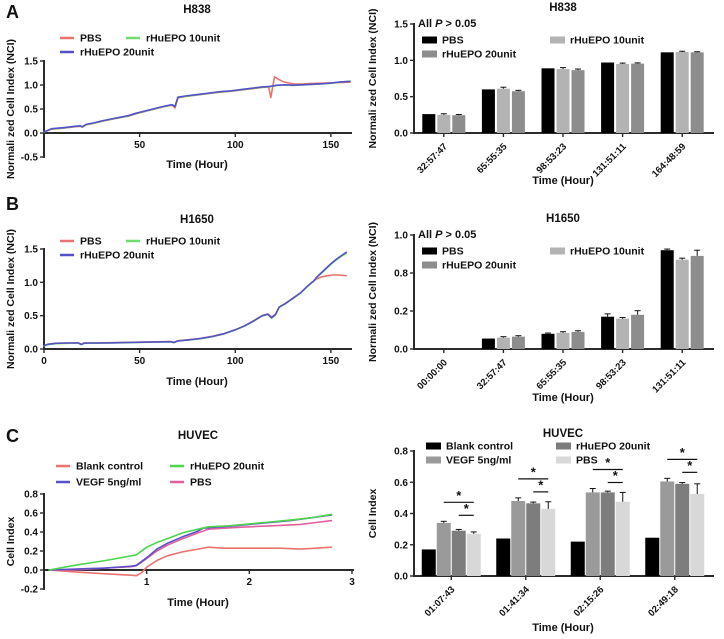  Describe the element at coordinates (44, 361) in the screenshot. I see `svg-text: 0` at that location.